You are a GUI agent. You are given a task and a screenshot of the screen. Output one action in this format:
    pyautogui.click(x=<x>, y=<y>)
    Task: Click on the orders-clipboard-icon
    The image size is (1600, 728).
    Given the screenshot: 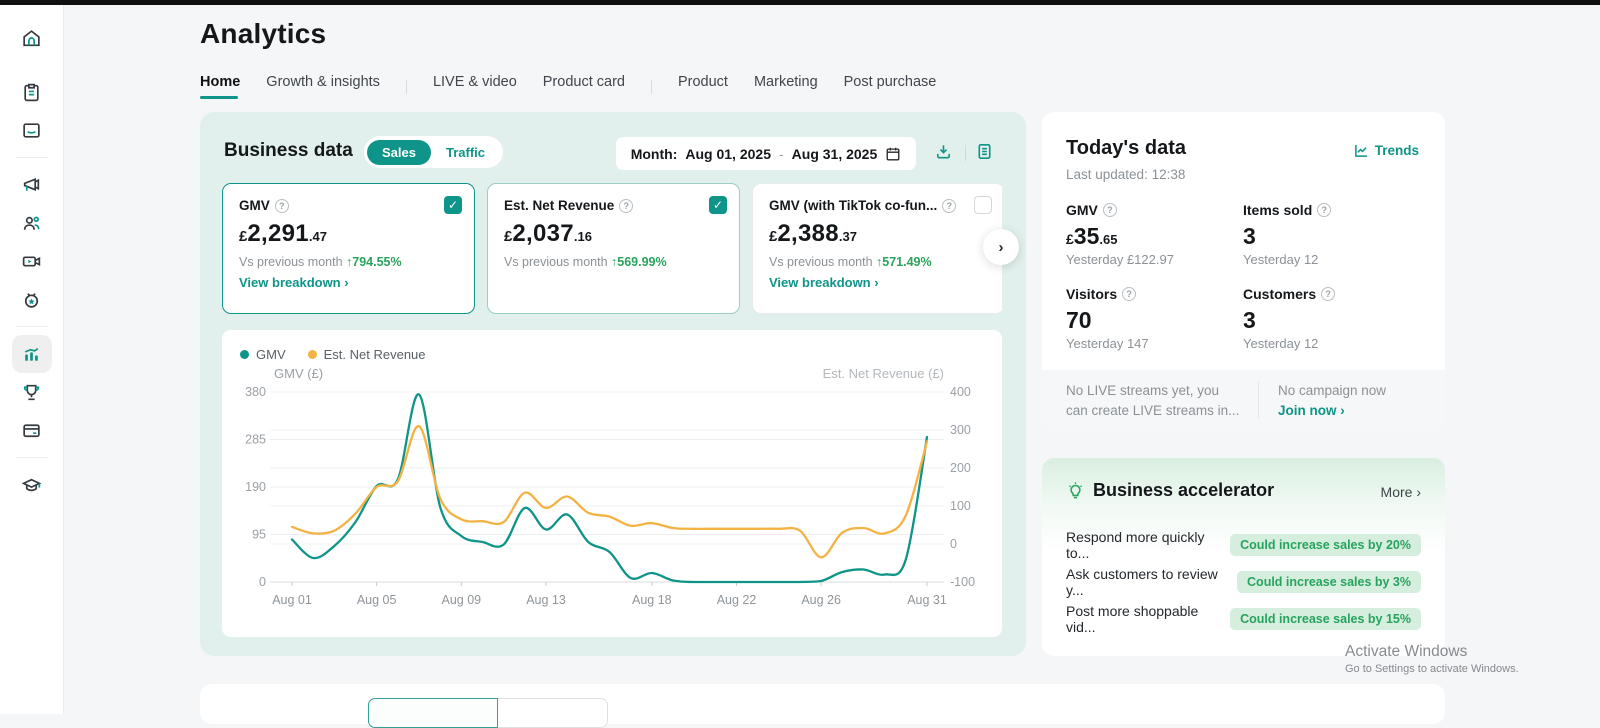 What is the action you would take?
    pyautogui.click(x=31, y=92)
    